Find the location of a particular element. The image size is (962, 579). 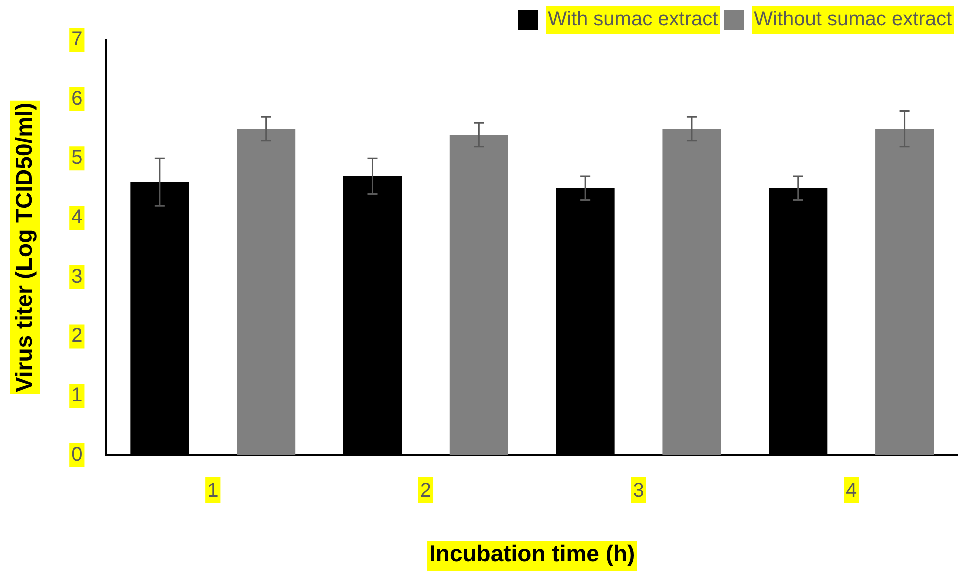

y-tick-label: 0 is located at coordinates (77, 455).